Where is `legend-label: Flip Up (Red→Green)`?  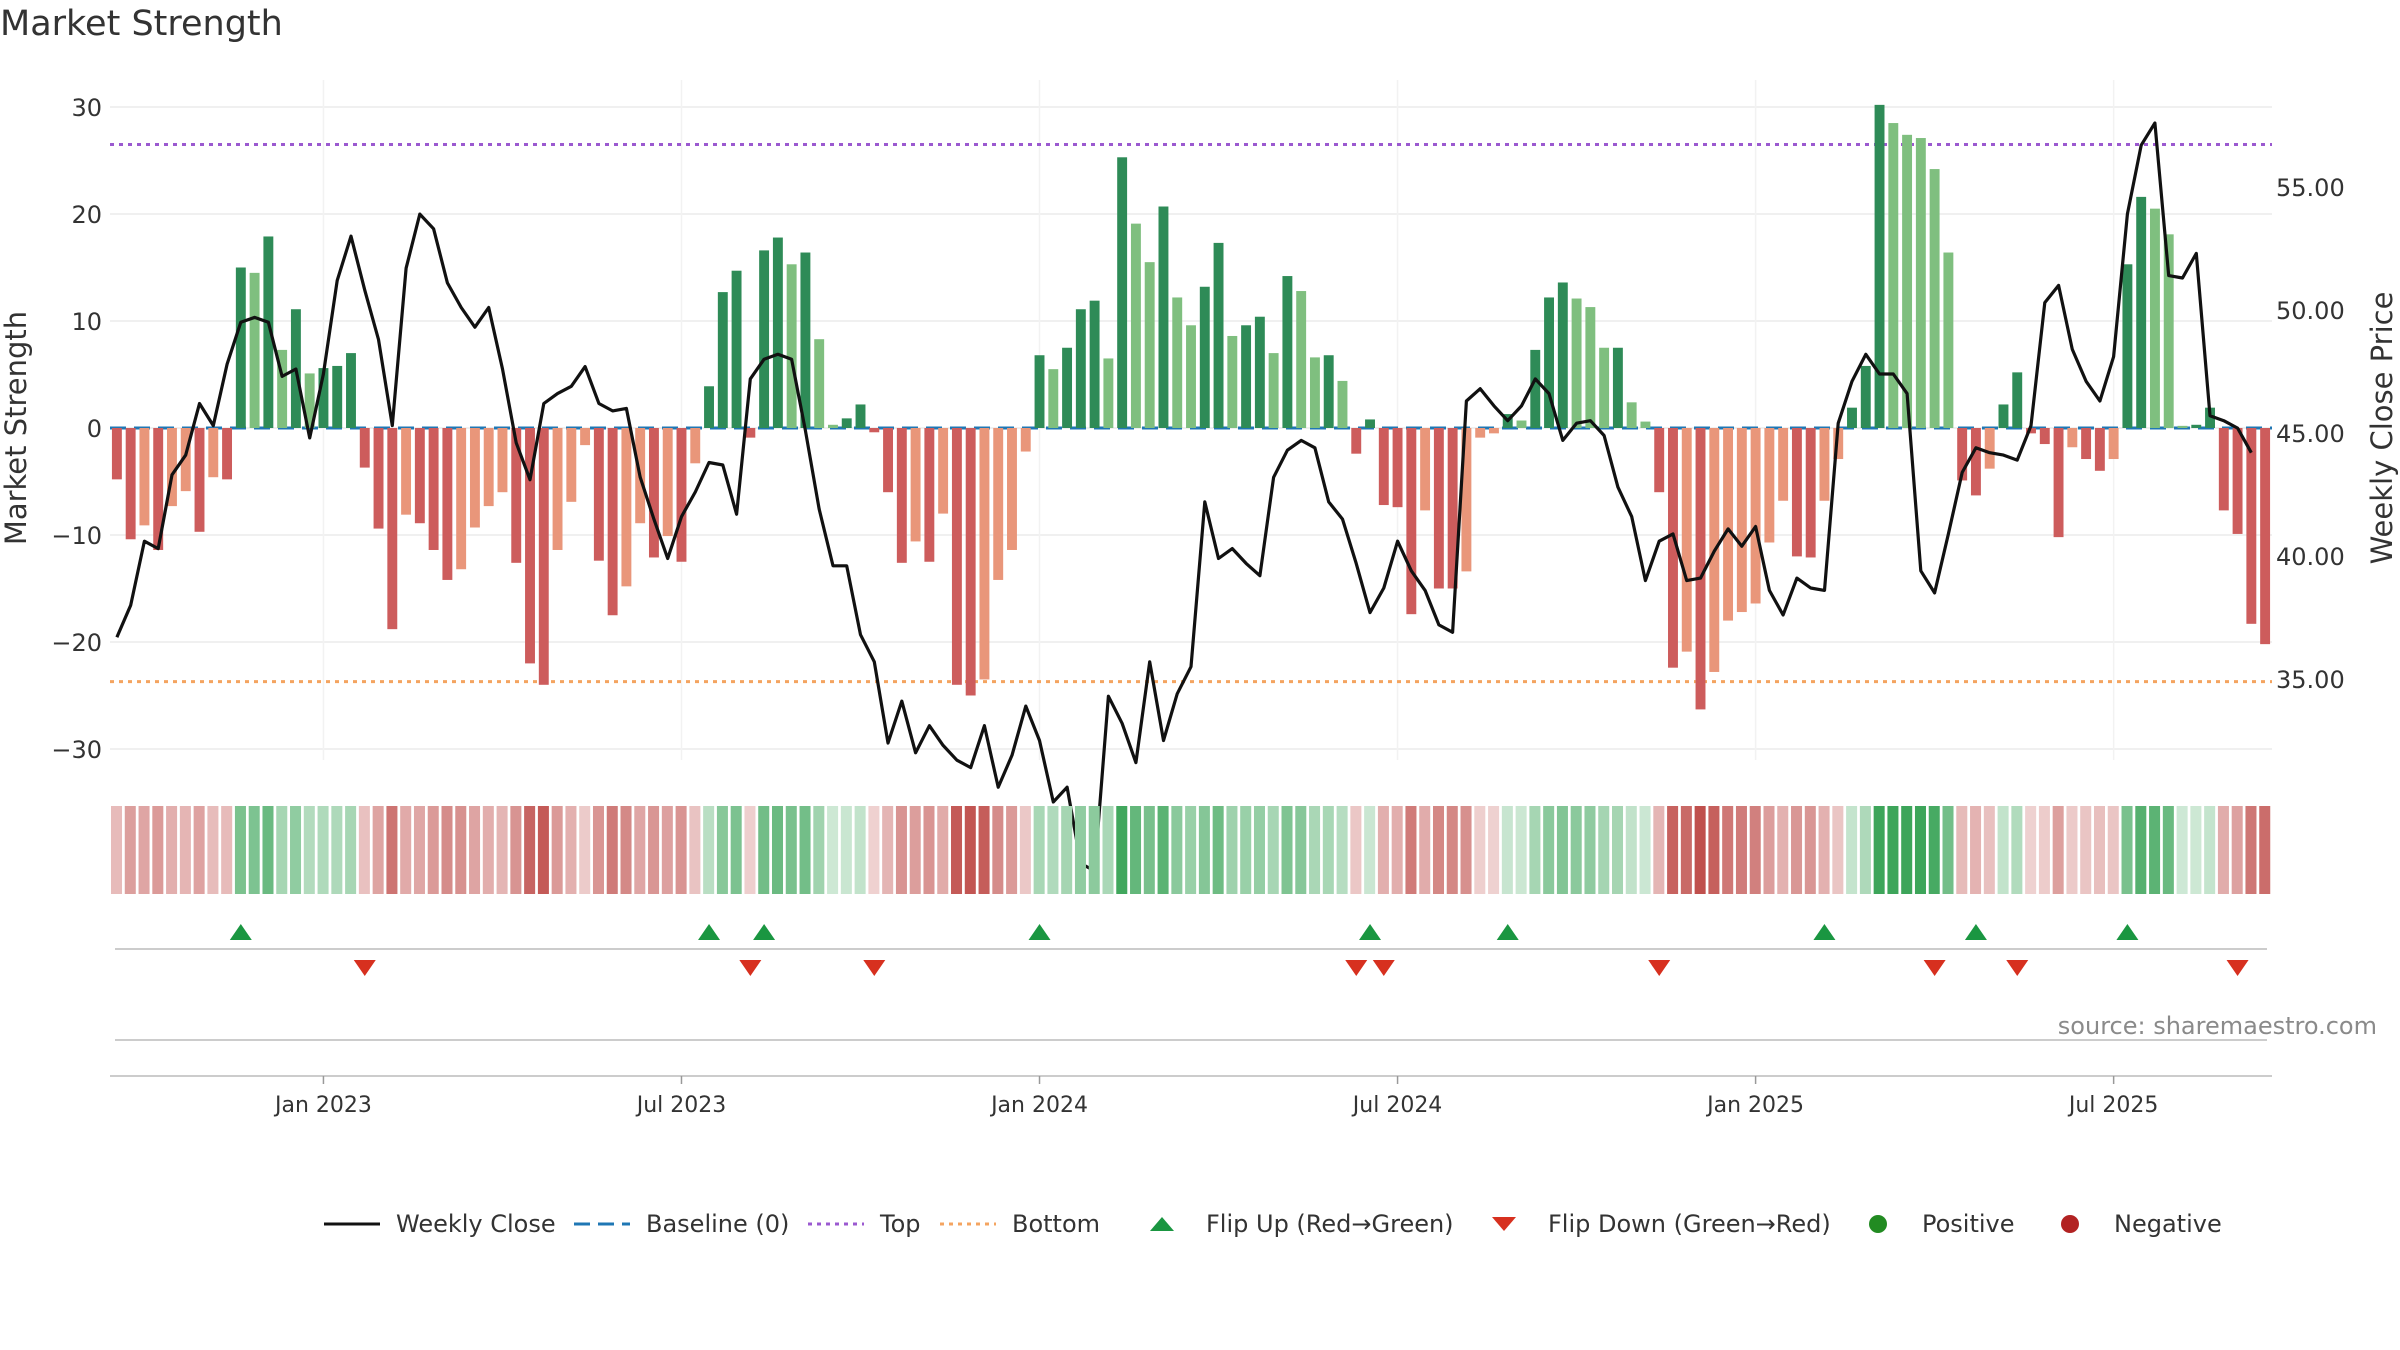
legend-label: Flip Up (Red→Green) is located at coordinates (1330, 1224).